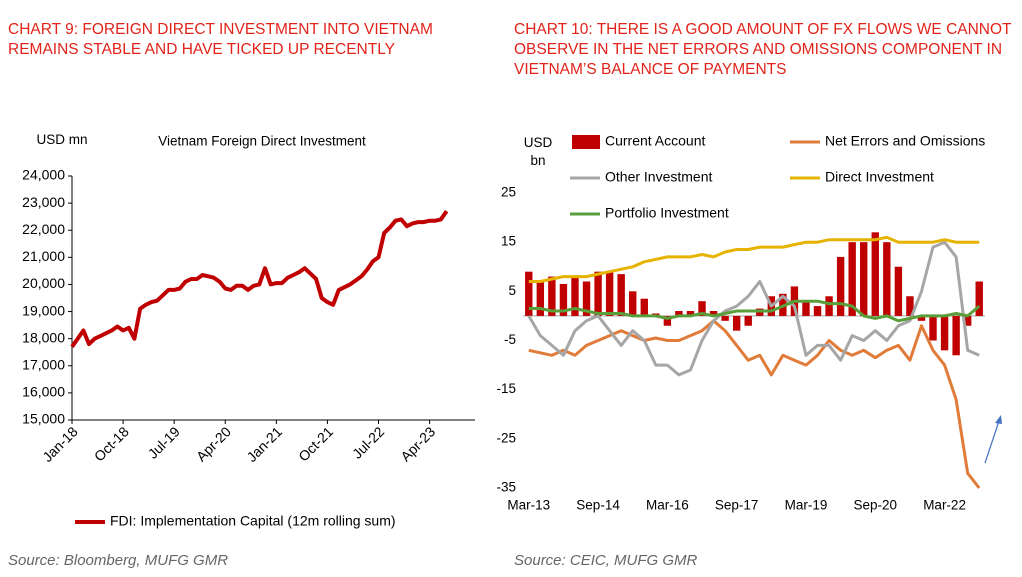 This screenshot has height=577, width=1022. I want to click on legend-label: Net Errors and Omissions, so click(905, 141).